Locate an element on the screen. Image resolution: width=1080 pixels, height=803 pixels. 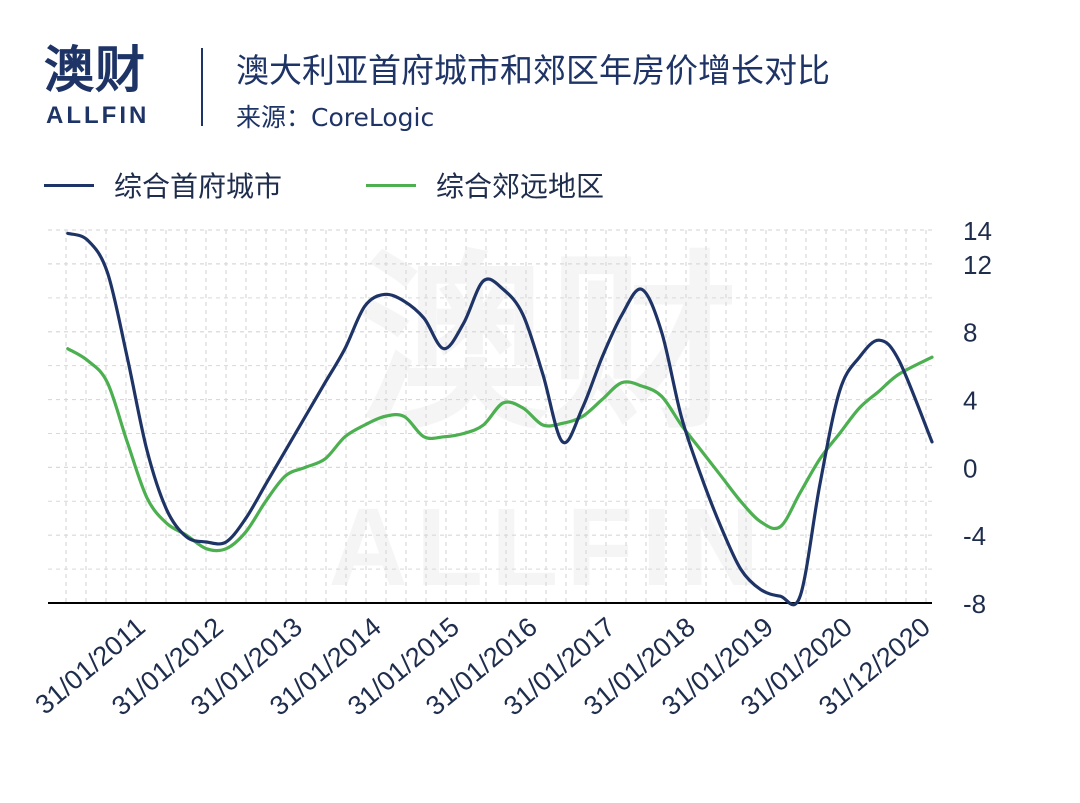
legend-swatch-capital is located at coordinates (69, 185).